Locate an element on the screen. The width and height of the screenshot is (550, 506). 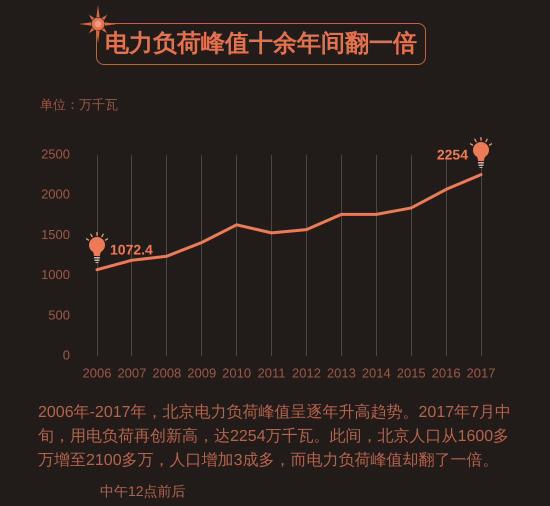
y-tick-label: 500 is located at coordinates (59, 314).